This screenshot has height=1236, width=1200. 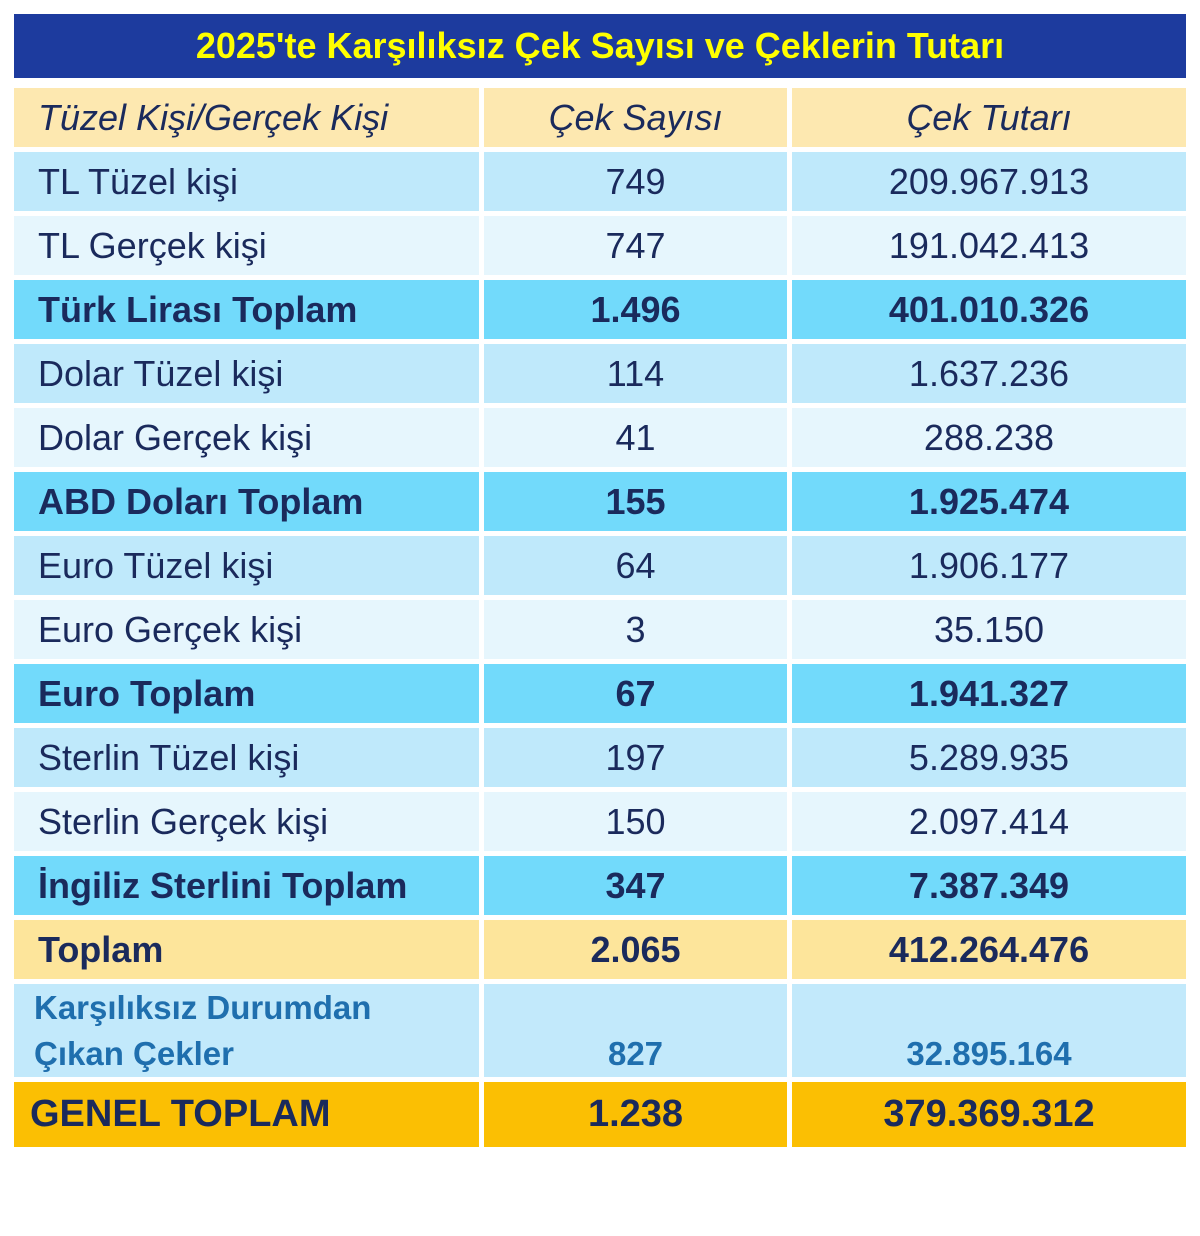 I want to click on table-row: TL Tüzel kişi 749 209.967.913, so click(x=600, y=181).